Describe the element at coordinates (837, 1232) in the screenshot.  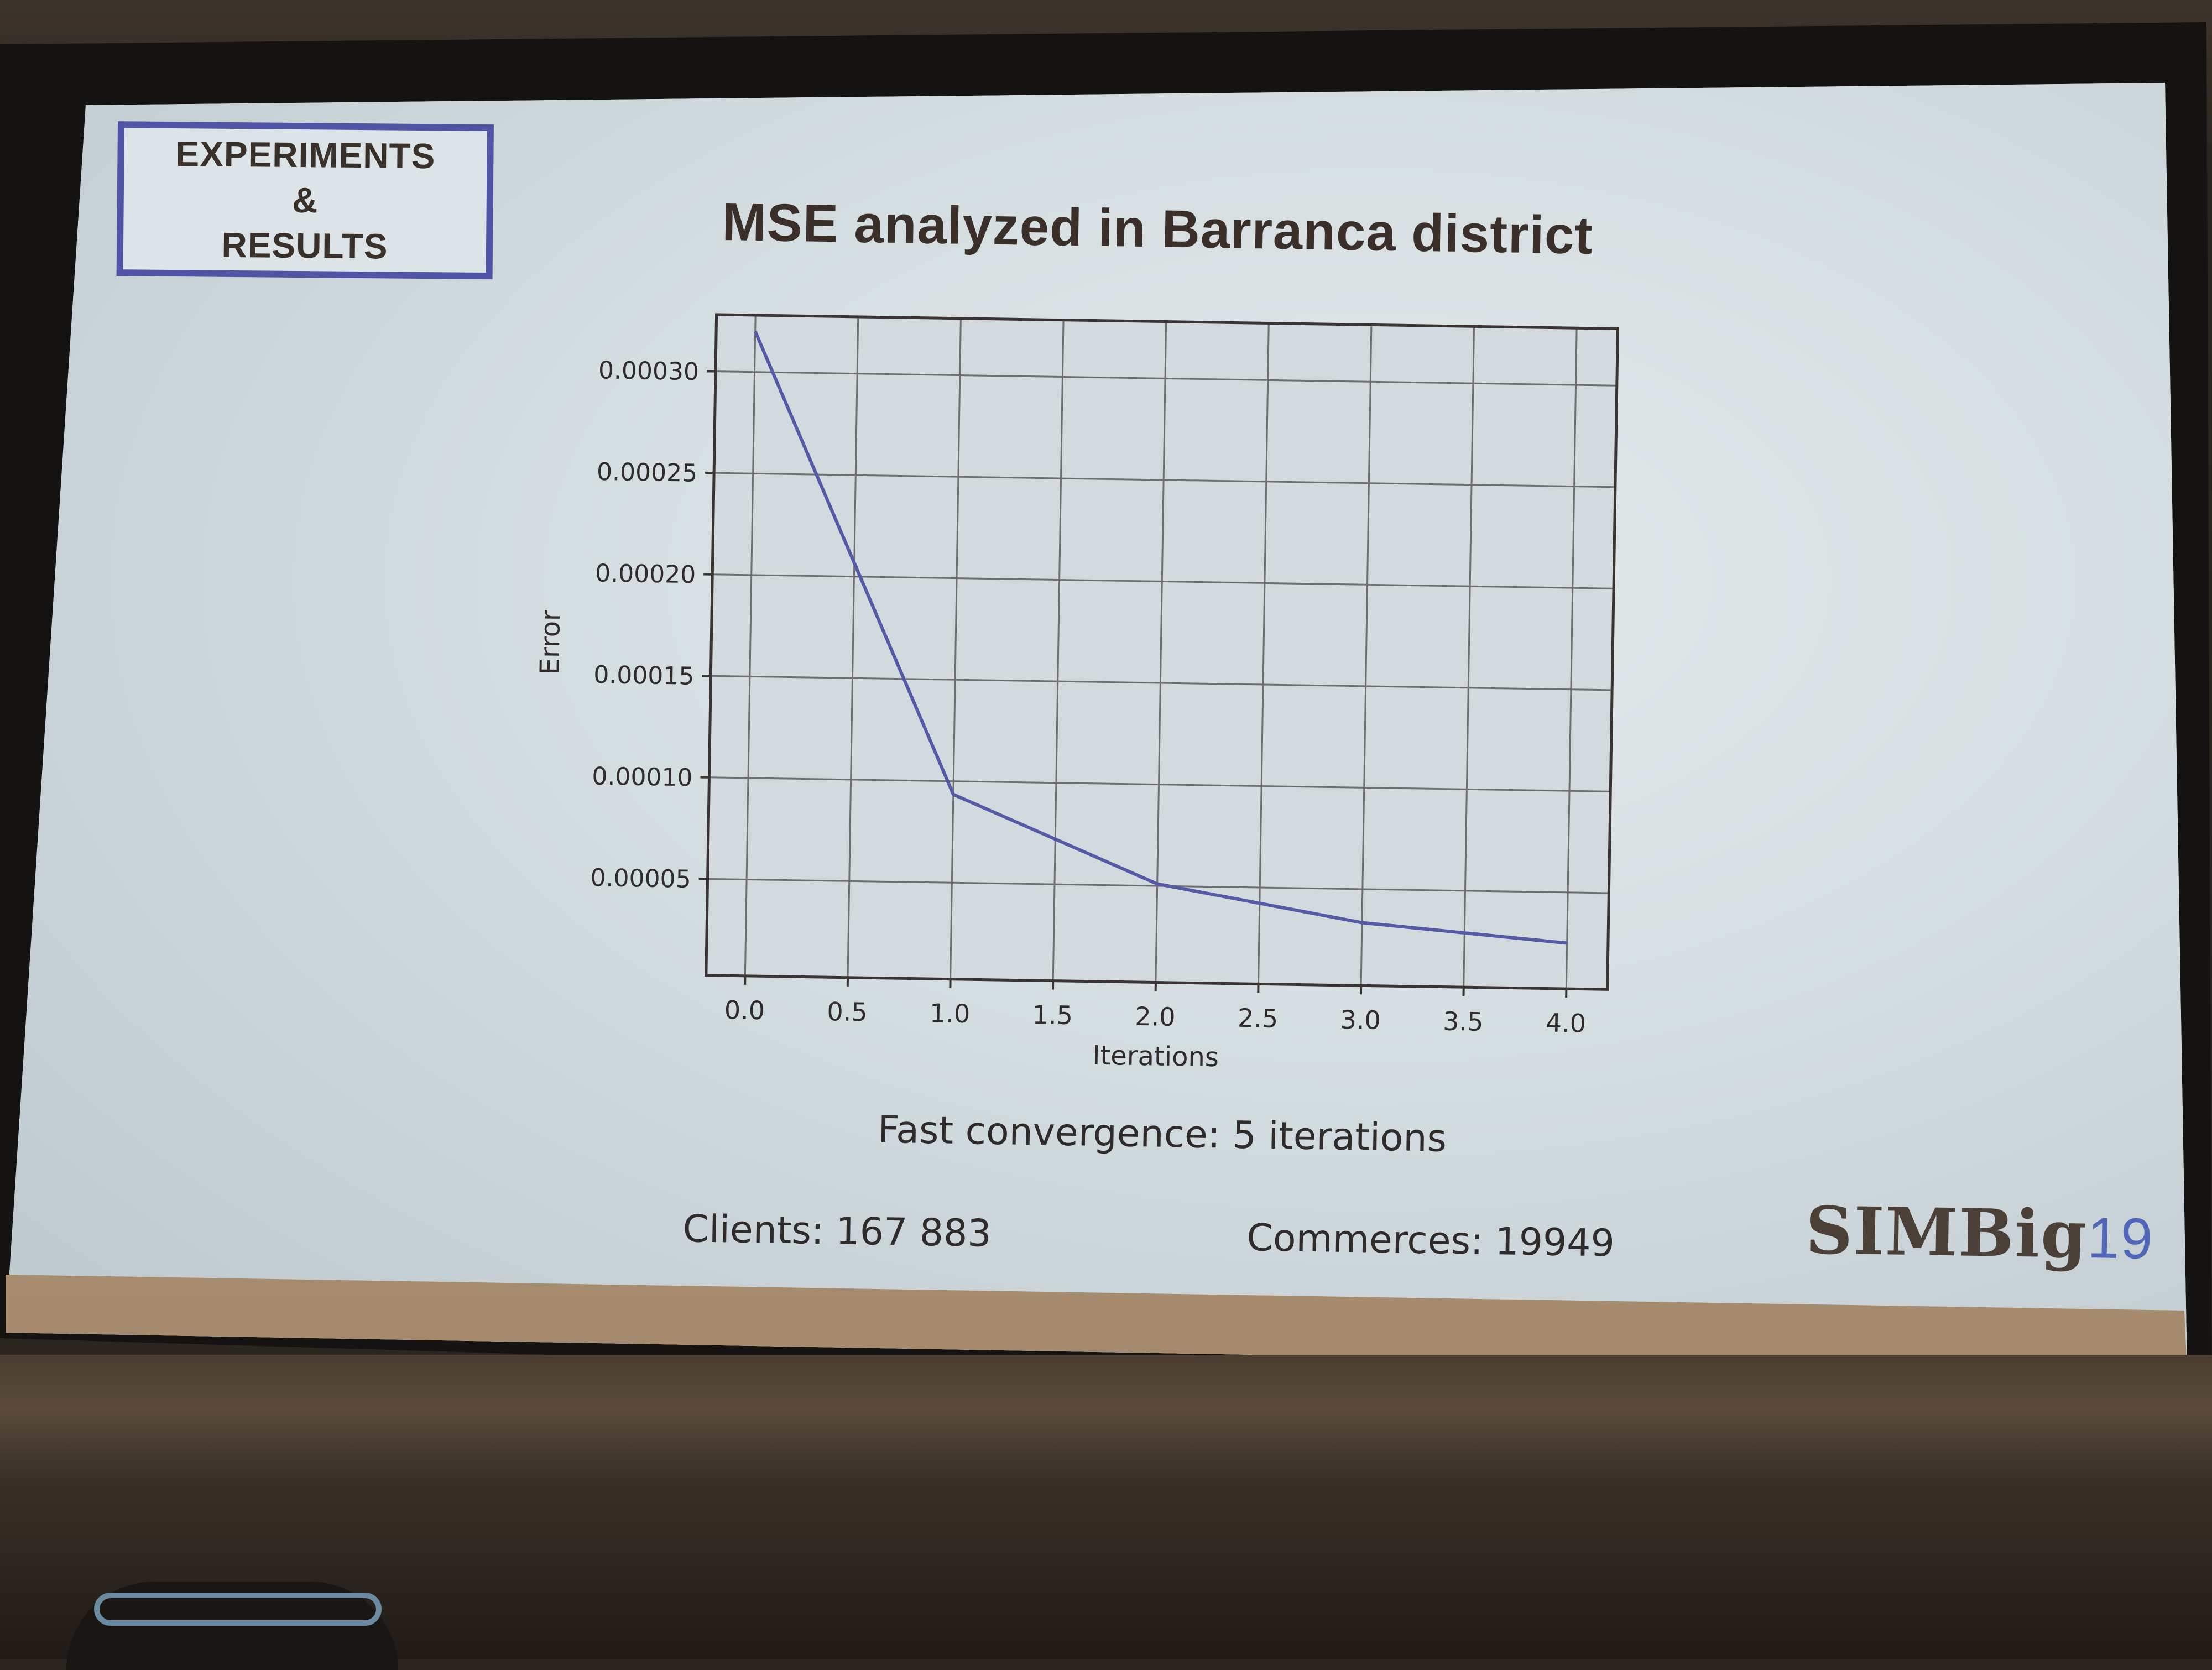
I see `clients-caption: Clients: 167 883` at that location.